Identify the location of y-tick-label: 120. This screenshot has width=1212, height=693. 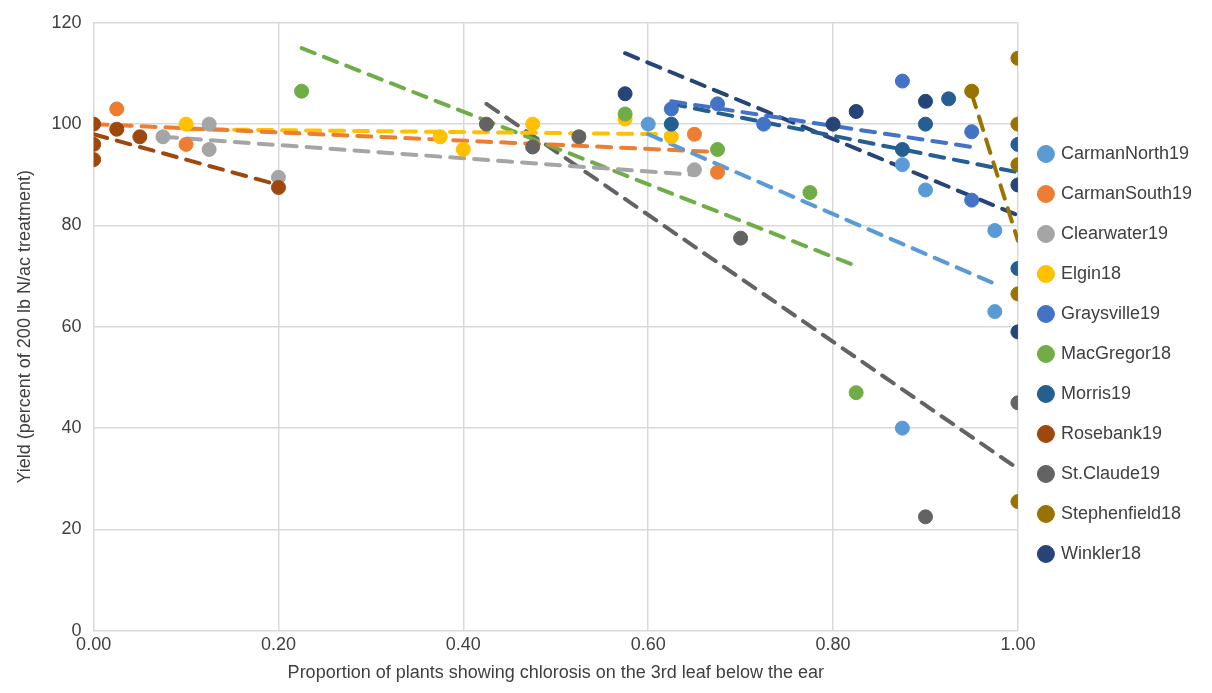
(66, 21).